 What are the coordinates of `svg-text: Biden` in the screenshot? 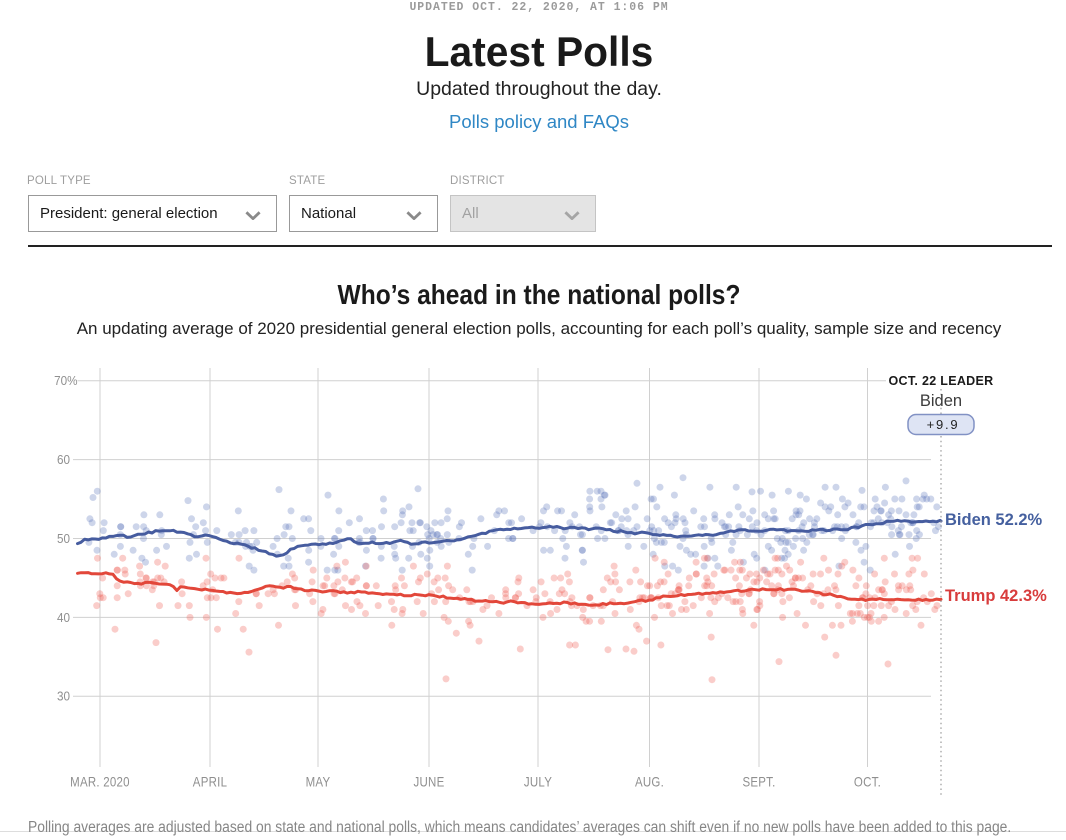 It's located at (941, 401).